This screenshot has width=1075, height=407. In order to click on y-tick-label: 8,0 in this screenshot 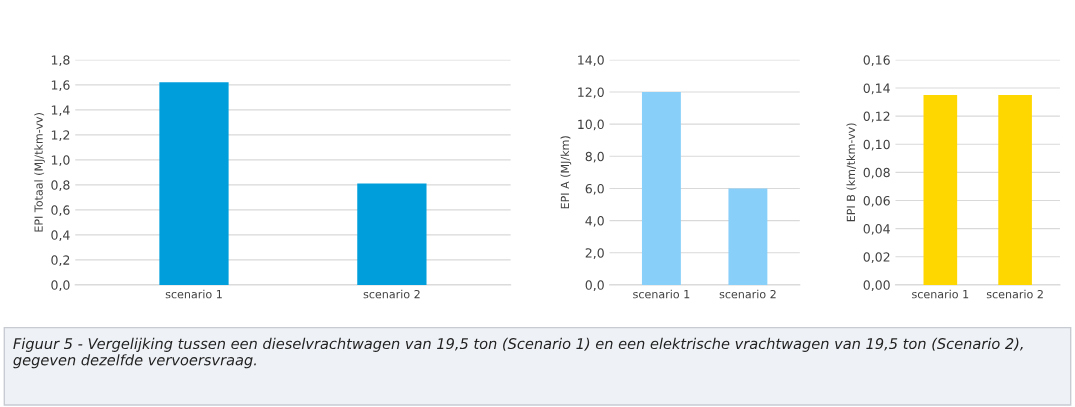, I will do `click(594, 157)`.